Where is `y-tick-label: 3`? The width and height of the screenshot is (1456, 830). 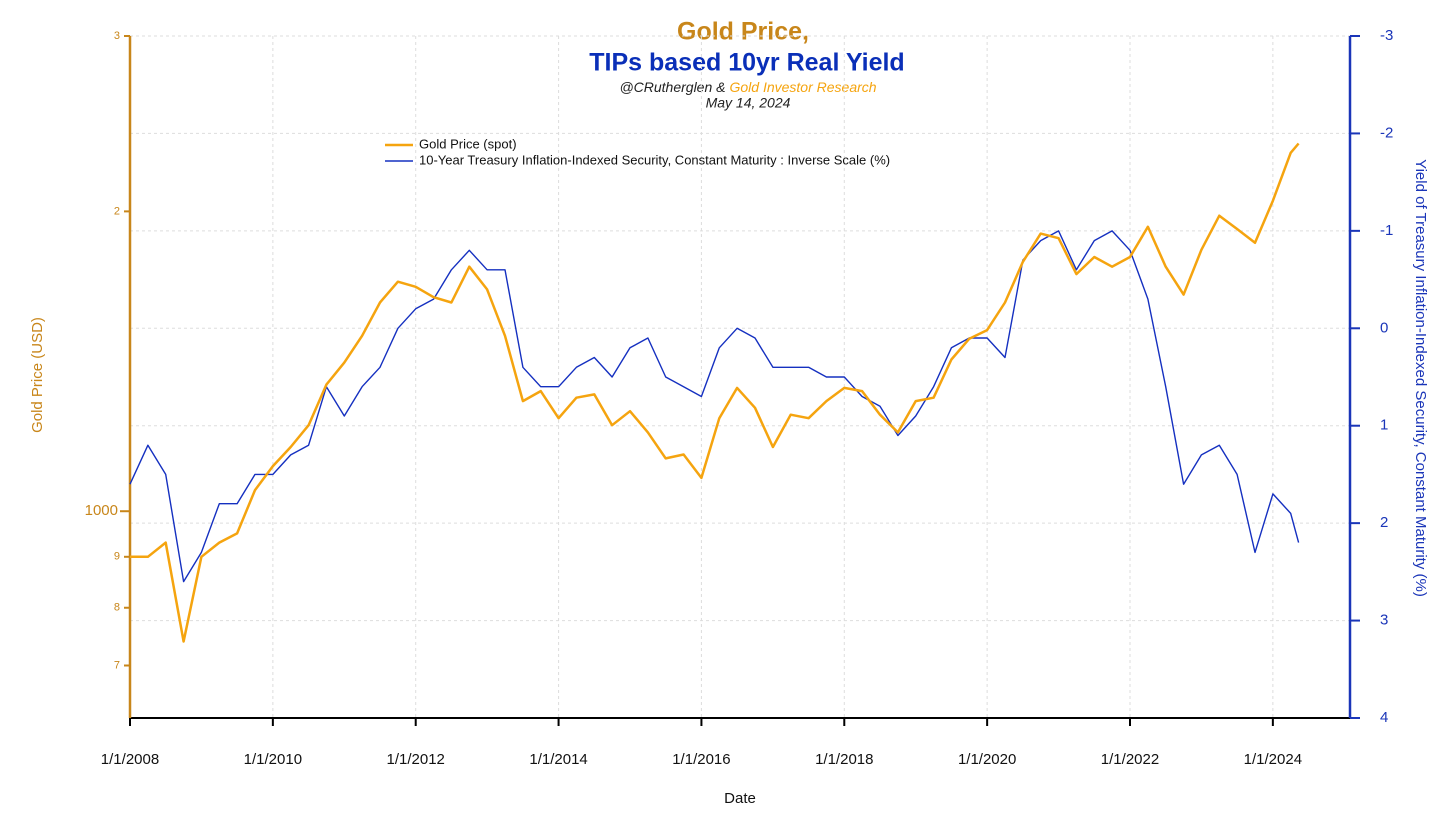
y-tick-label: 3 is located at coordinates (117, 36).